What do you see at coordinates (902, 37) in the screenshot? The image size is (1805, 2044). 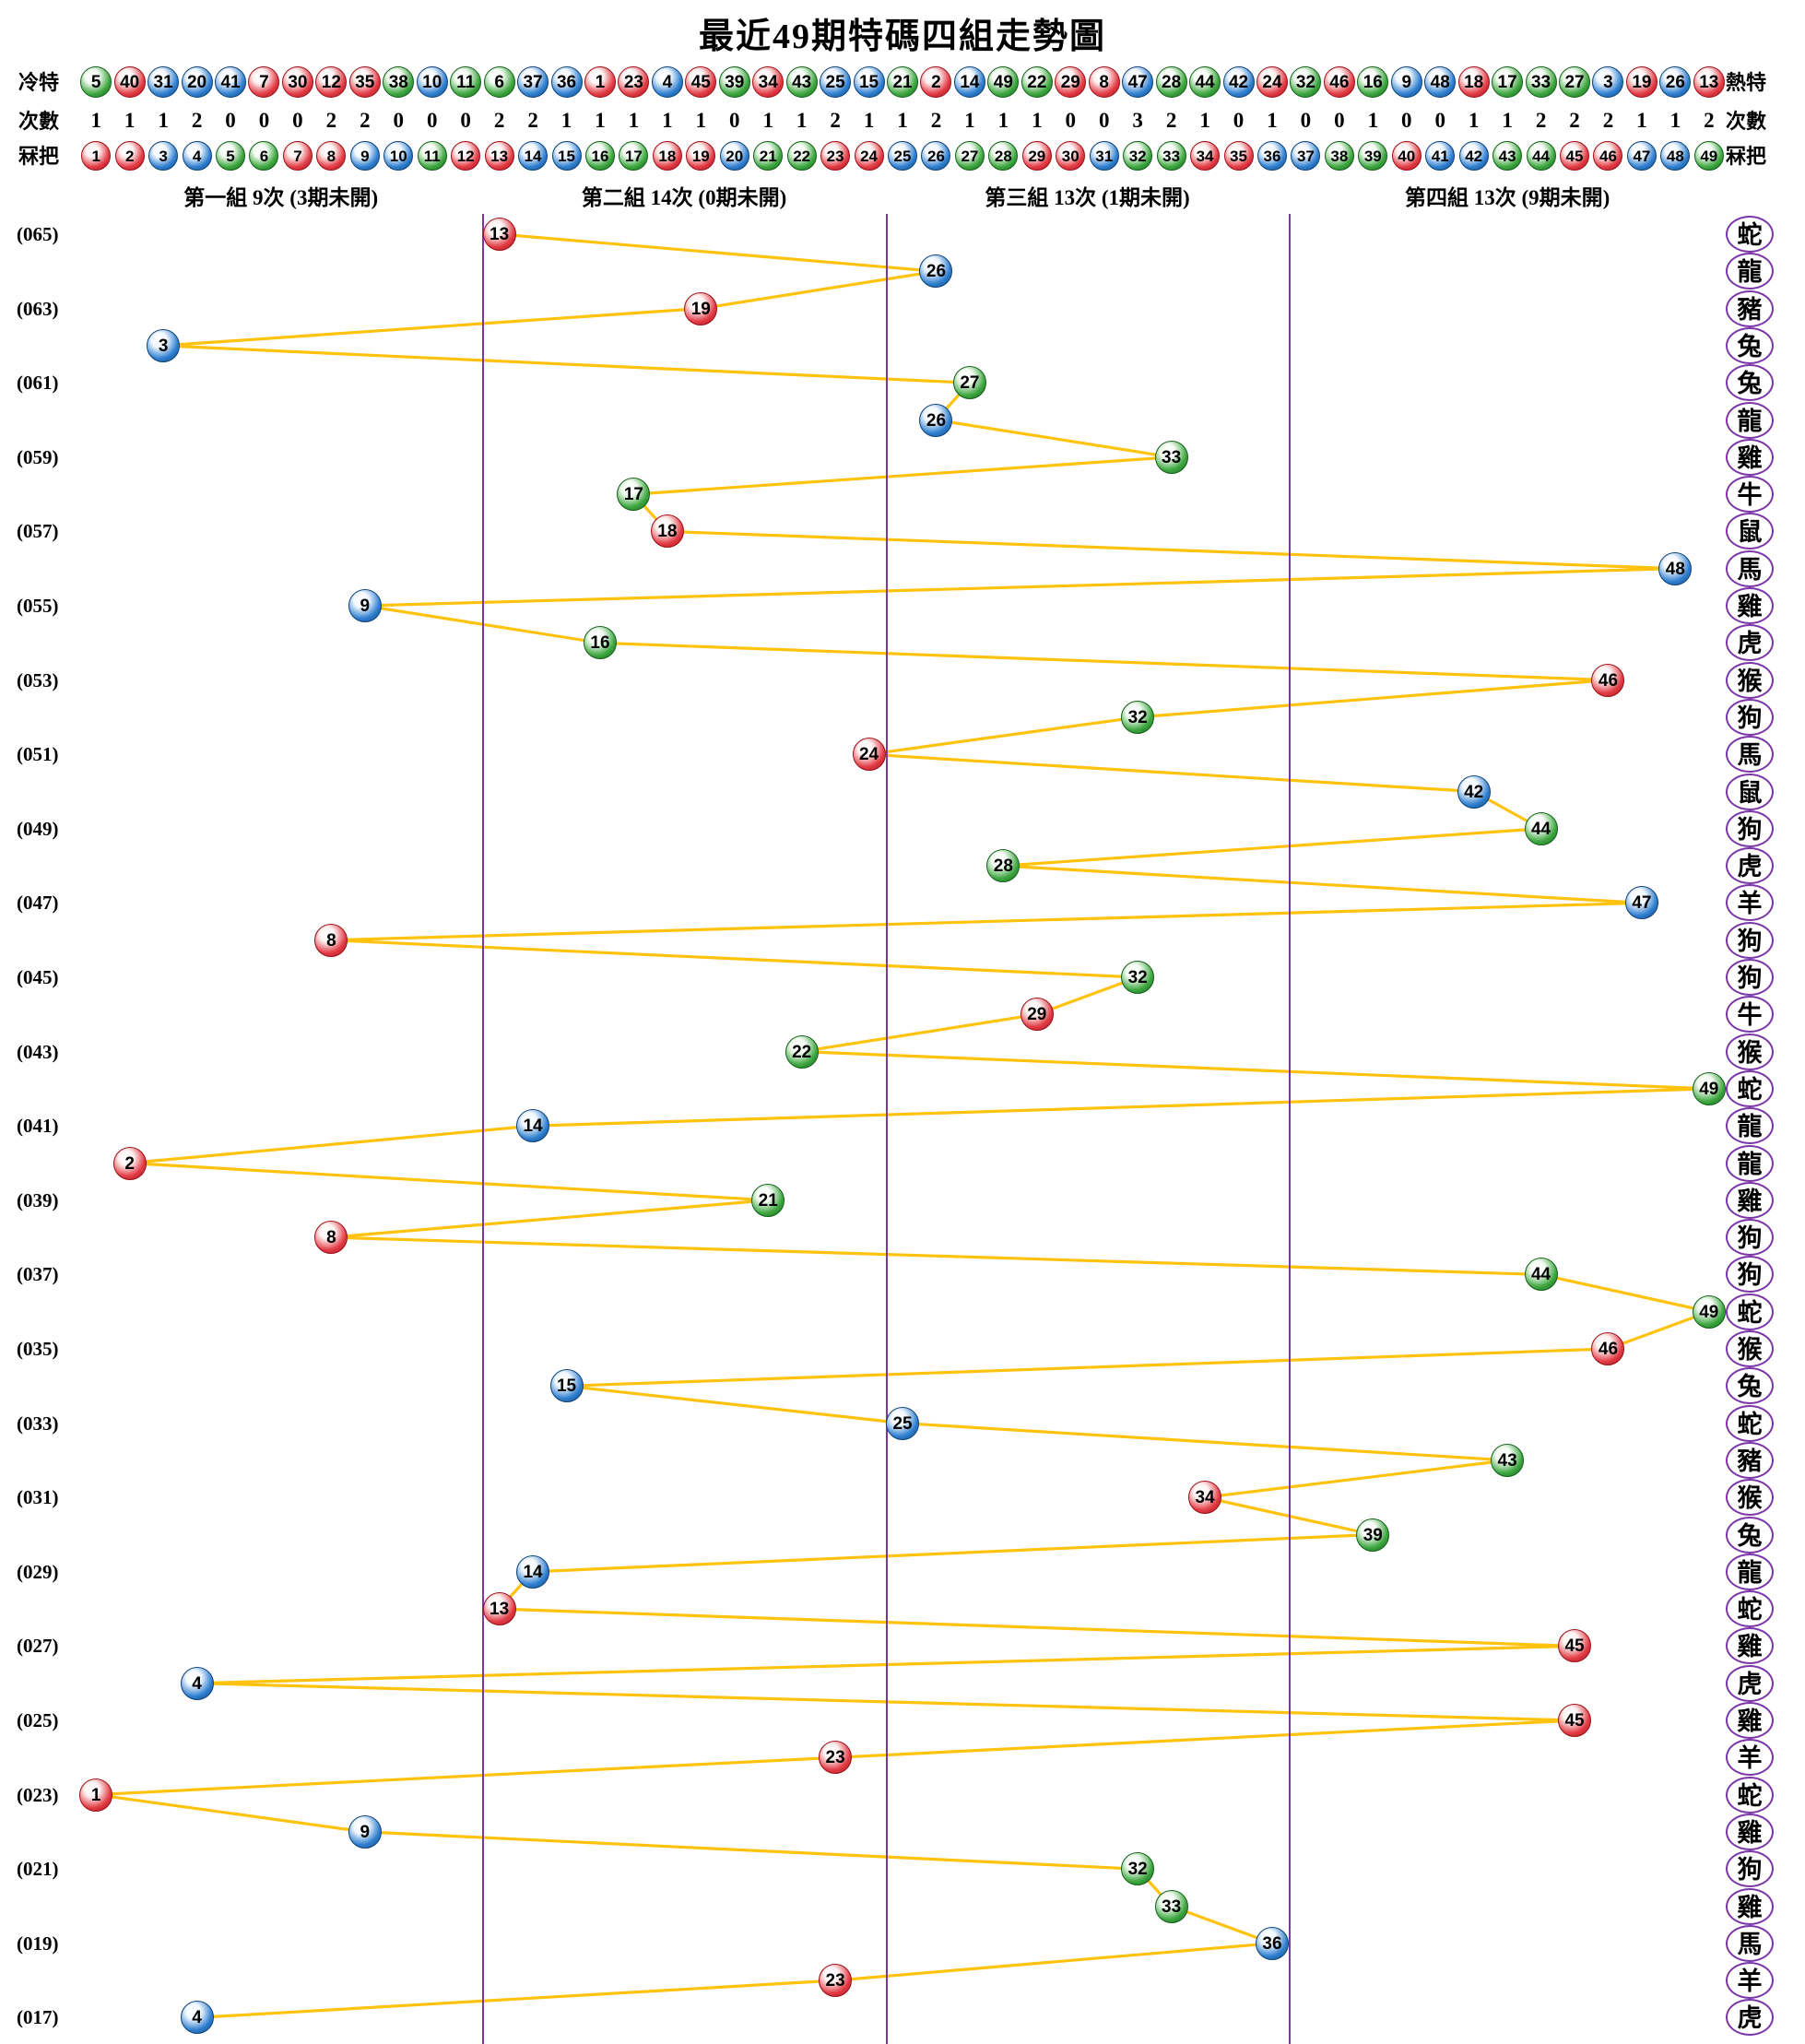 I see `page-title: 最近49期特碼四組走勢圖` at bounding box center [902, 37].